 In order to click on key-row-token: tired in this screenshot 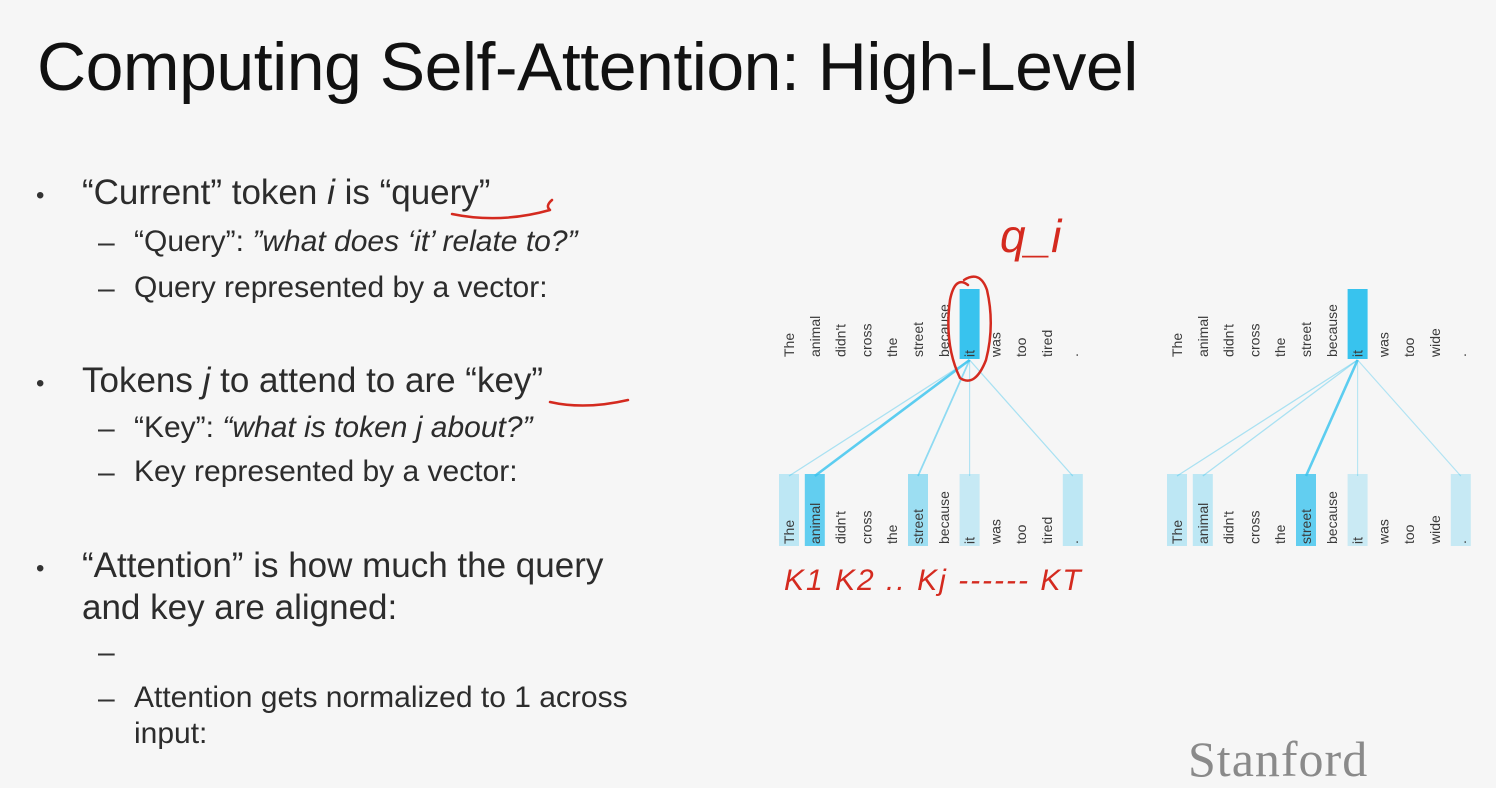, I will do `click(1047, 530)`.